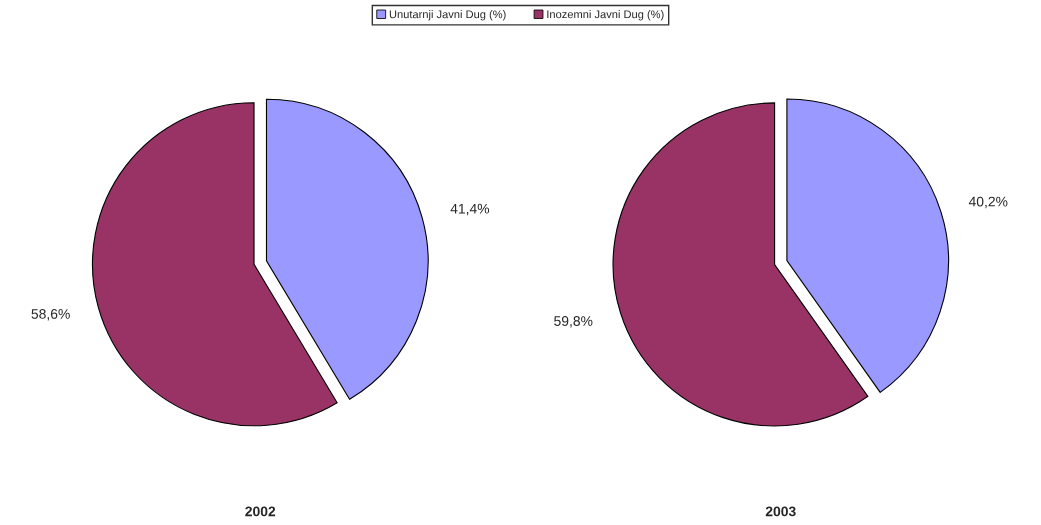 This screenshot has width=1041, height=525. I want to click on data-label: 59,8%, so click(573, 322).